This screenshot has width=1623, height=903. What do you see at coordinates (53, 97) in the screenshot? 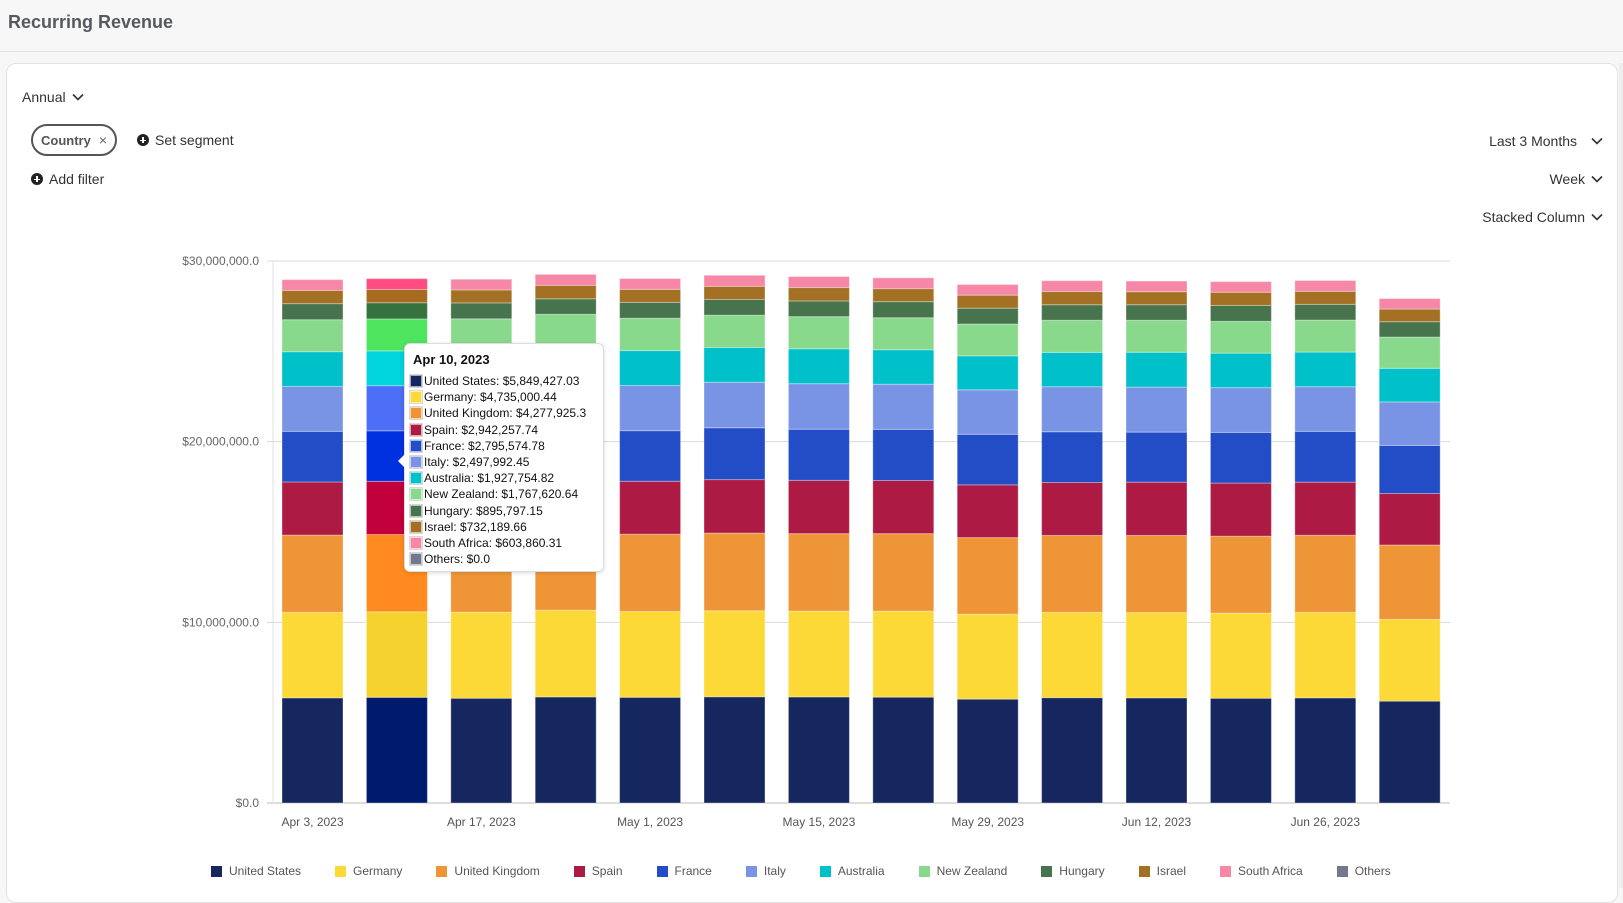
I see `period-type-dropdown: Annual` at bounding box center [53, 97].